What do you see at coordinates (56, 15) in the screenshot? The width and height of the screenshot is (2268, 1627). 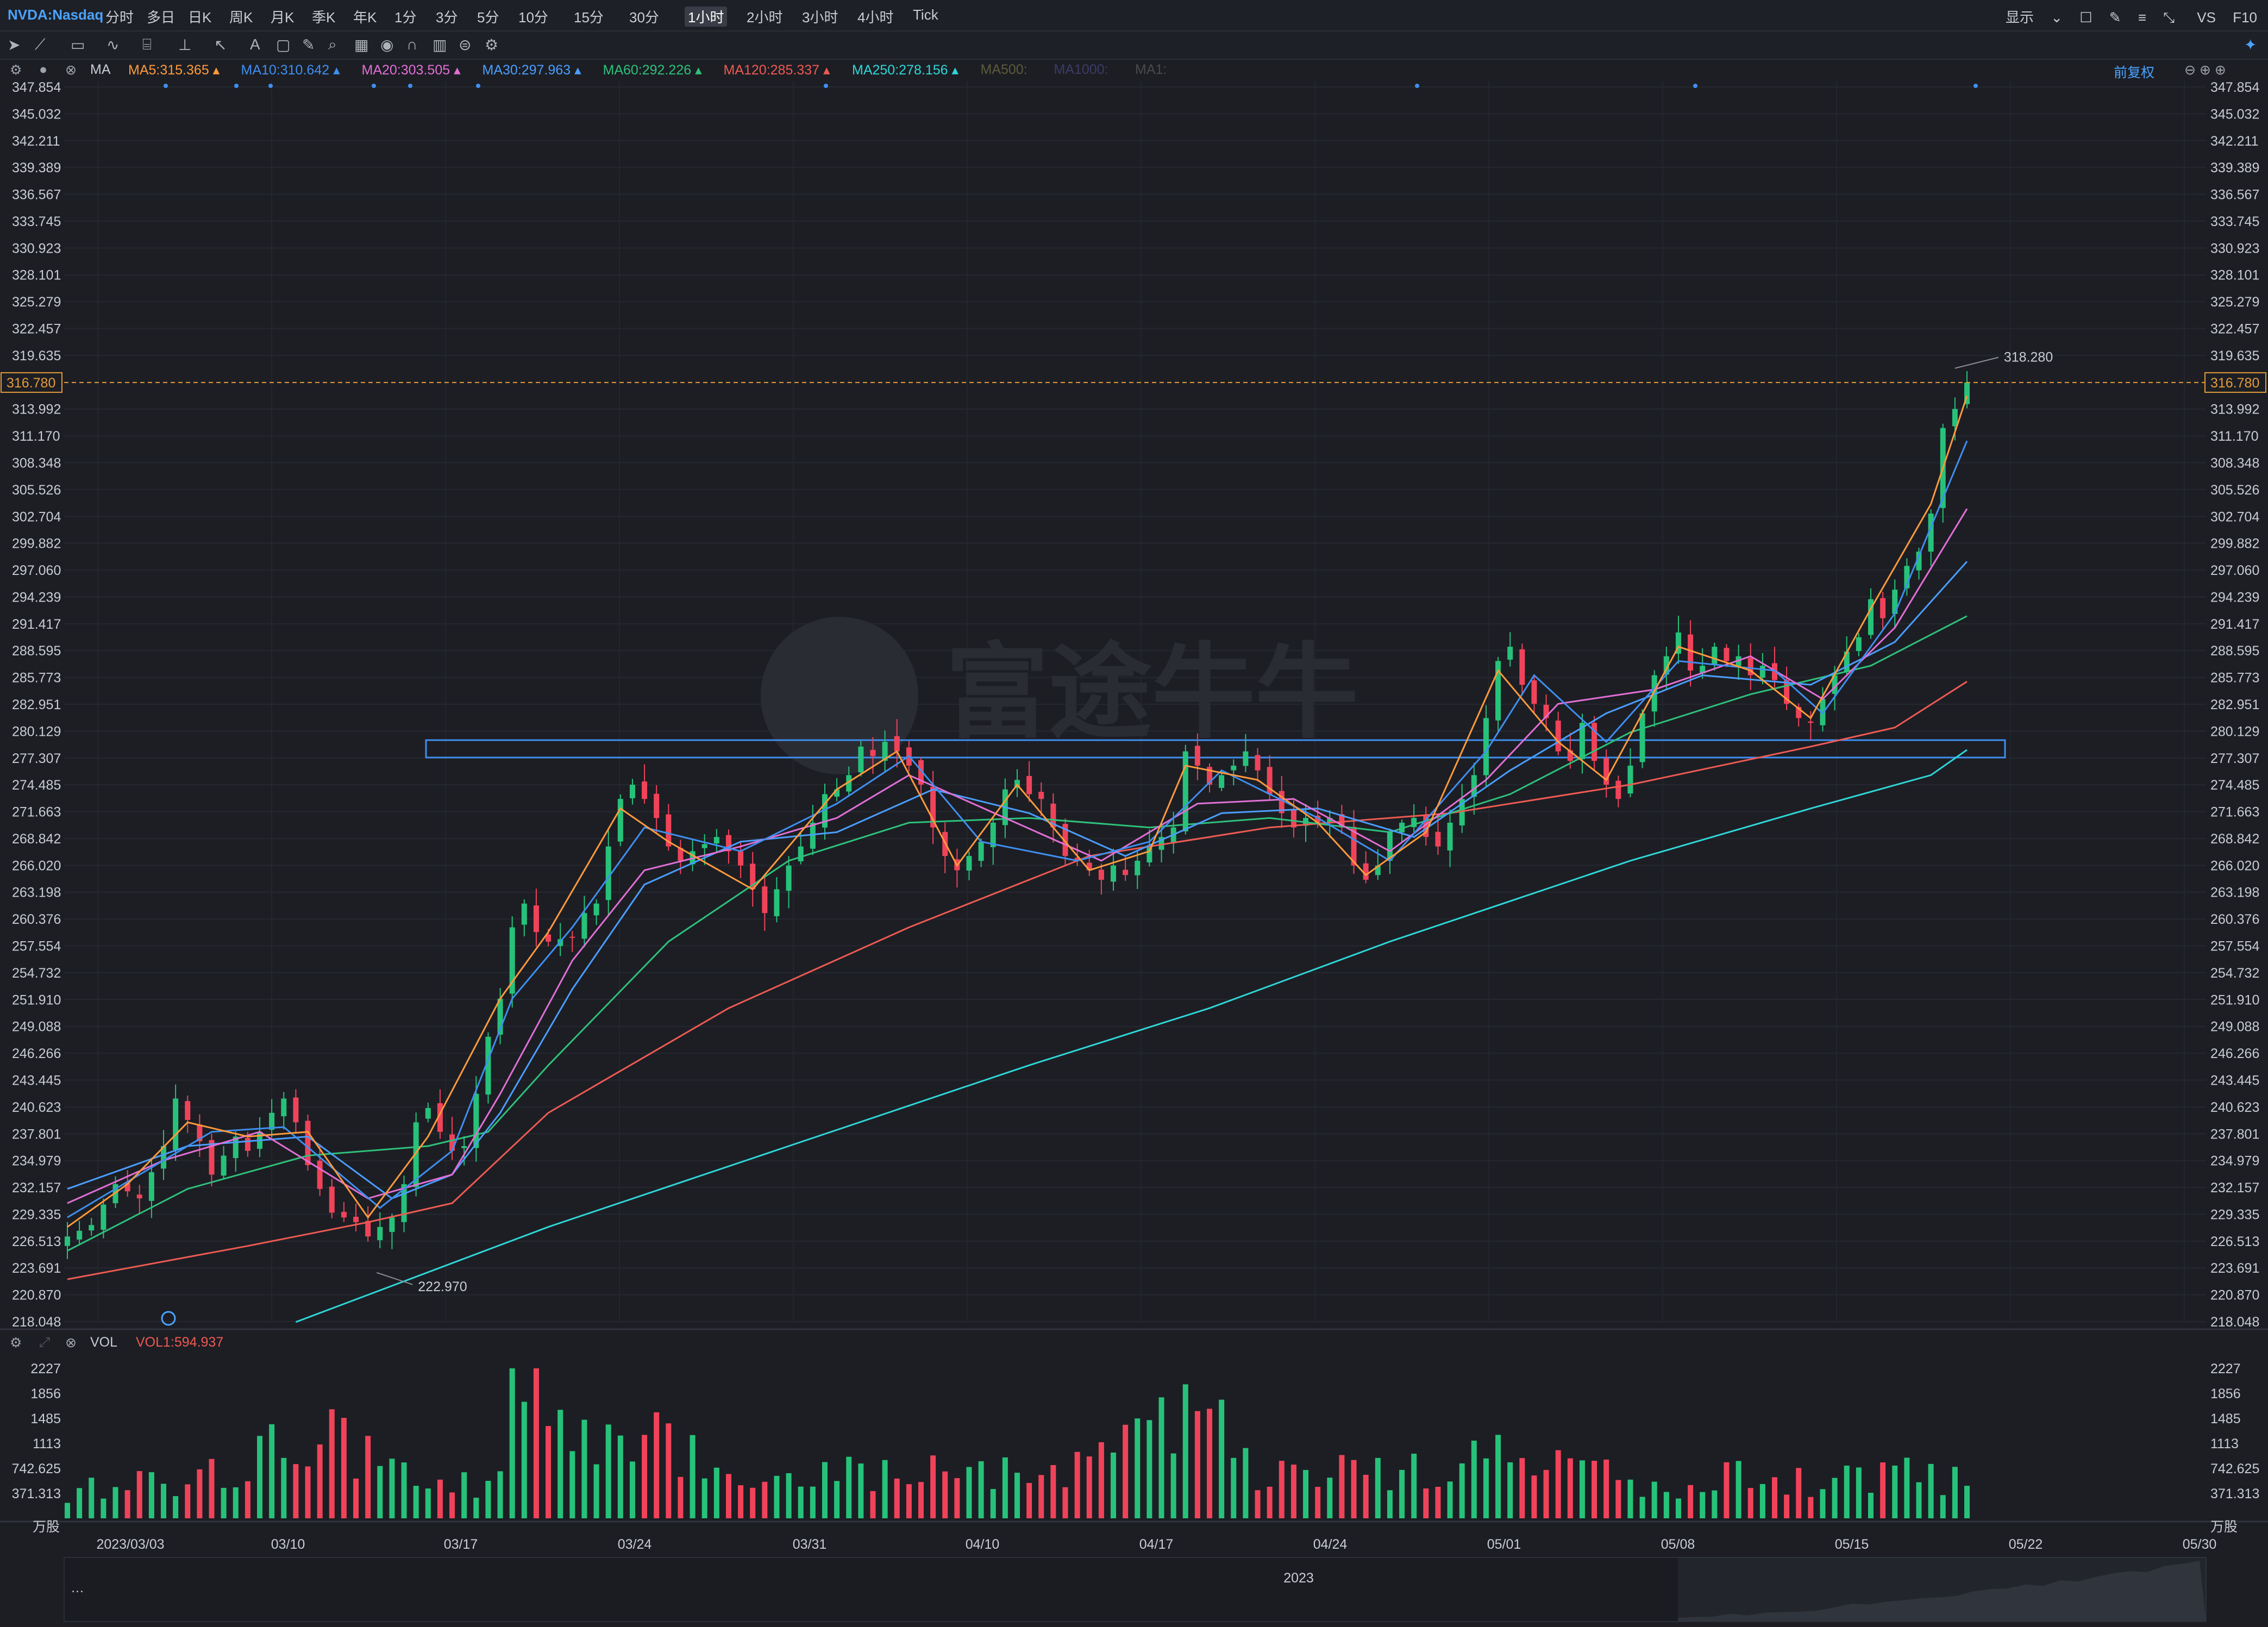 I see `ticker-label: NVDA:Nasdaq` at bounding box center [56, 15].